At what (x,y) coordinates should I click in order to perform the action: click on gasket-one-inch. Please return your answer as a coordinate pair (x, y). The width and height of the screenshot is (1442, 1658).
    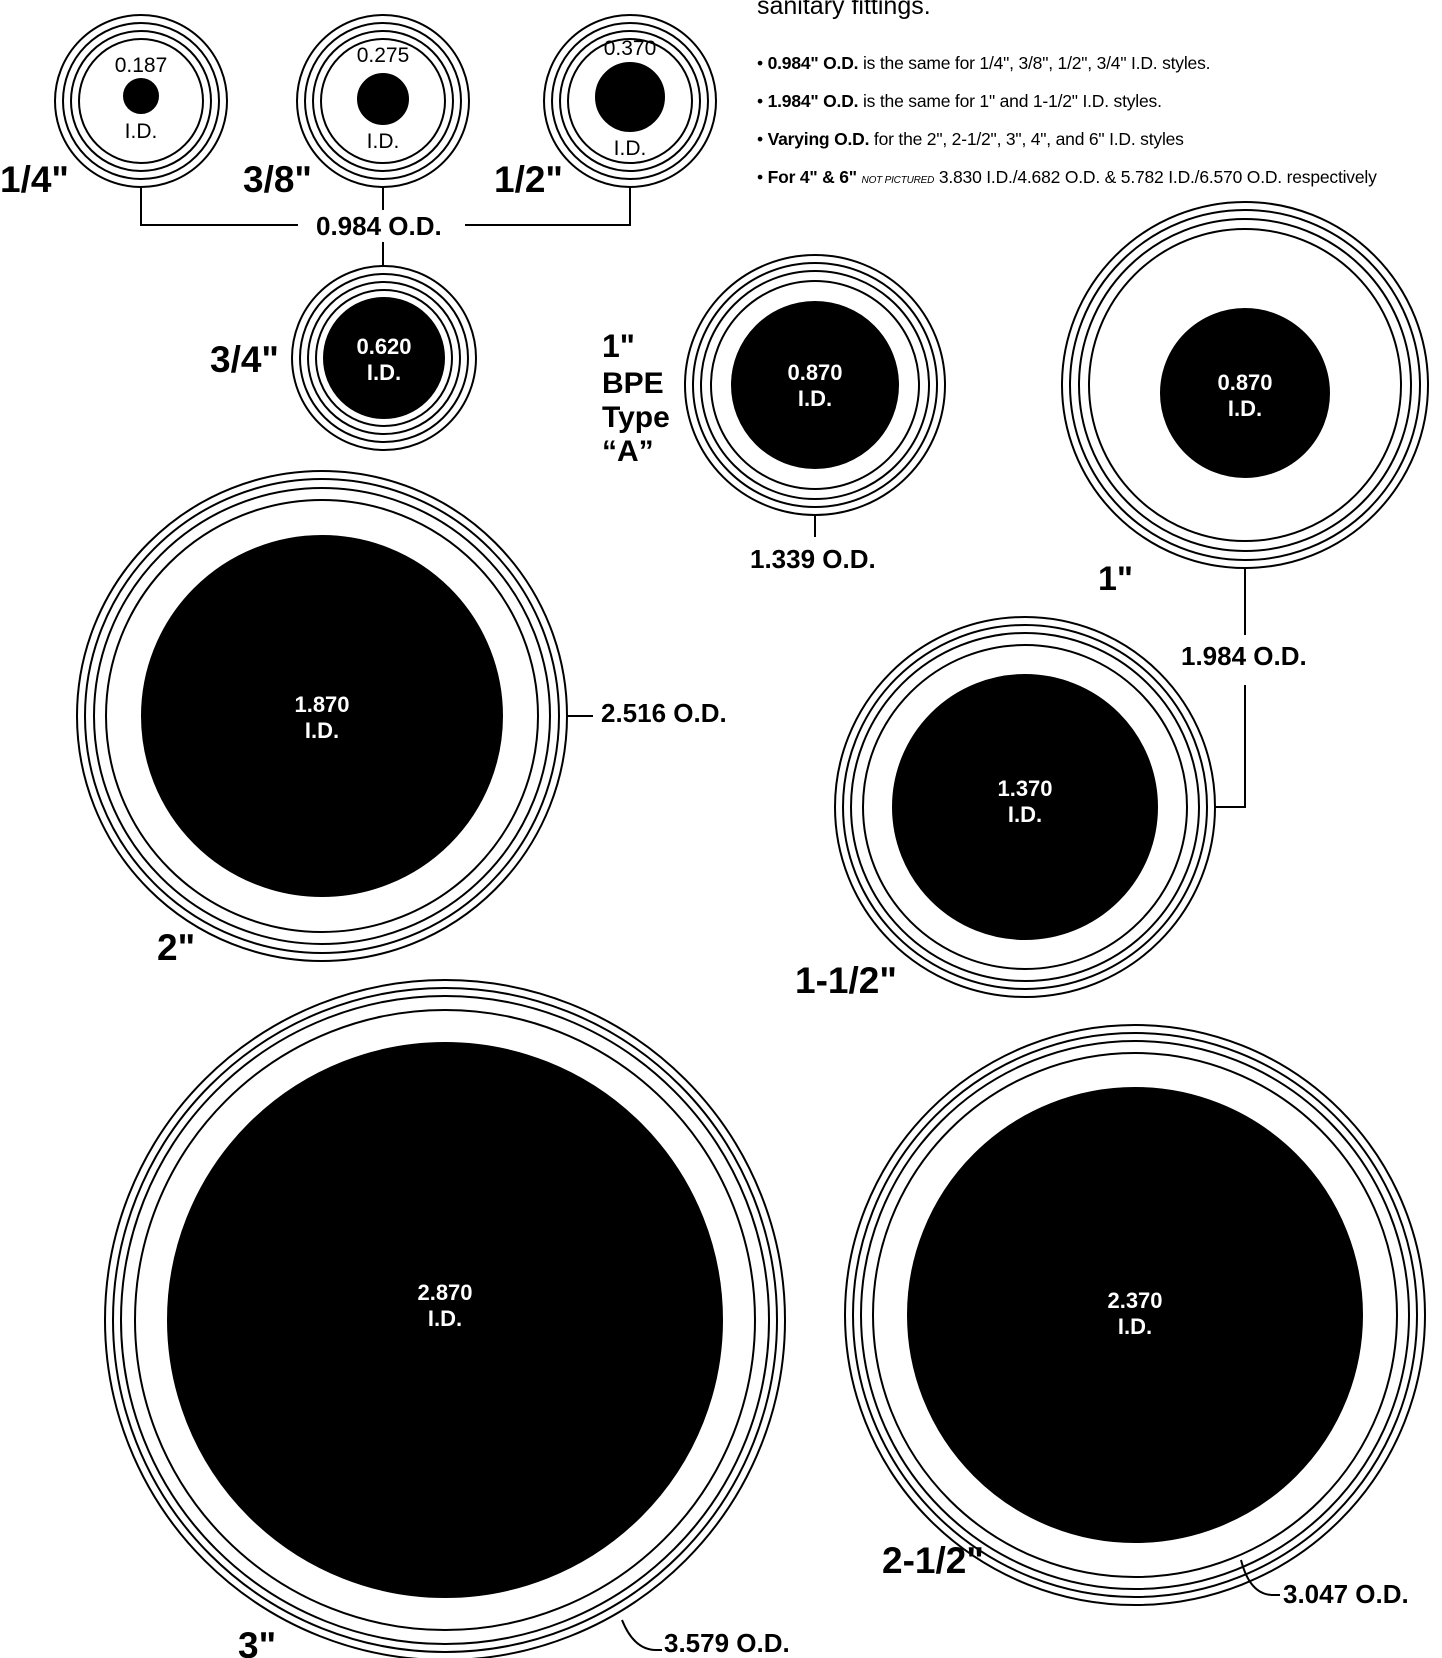
    Looking at the image, I should click on (1245, 385).